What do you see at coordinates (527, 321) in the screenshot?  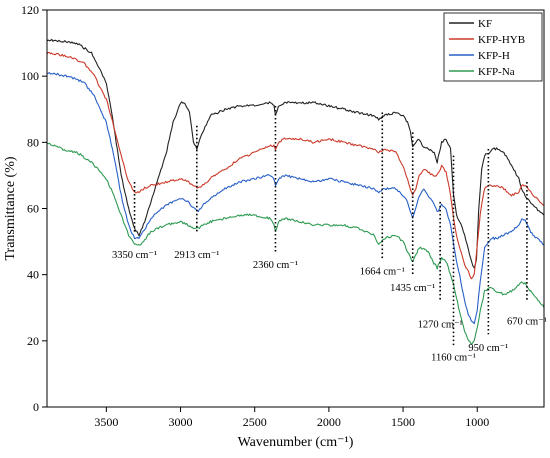 I see `peak-label: 670 cm⁻¹` at bounding box center [527, 321].